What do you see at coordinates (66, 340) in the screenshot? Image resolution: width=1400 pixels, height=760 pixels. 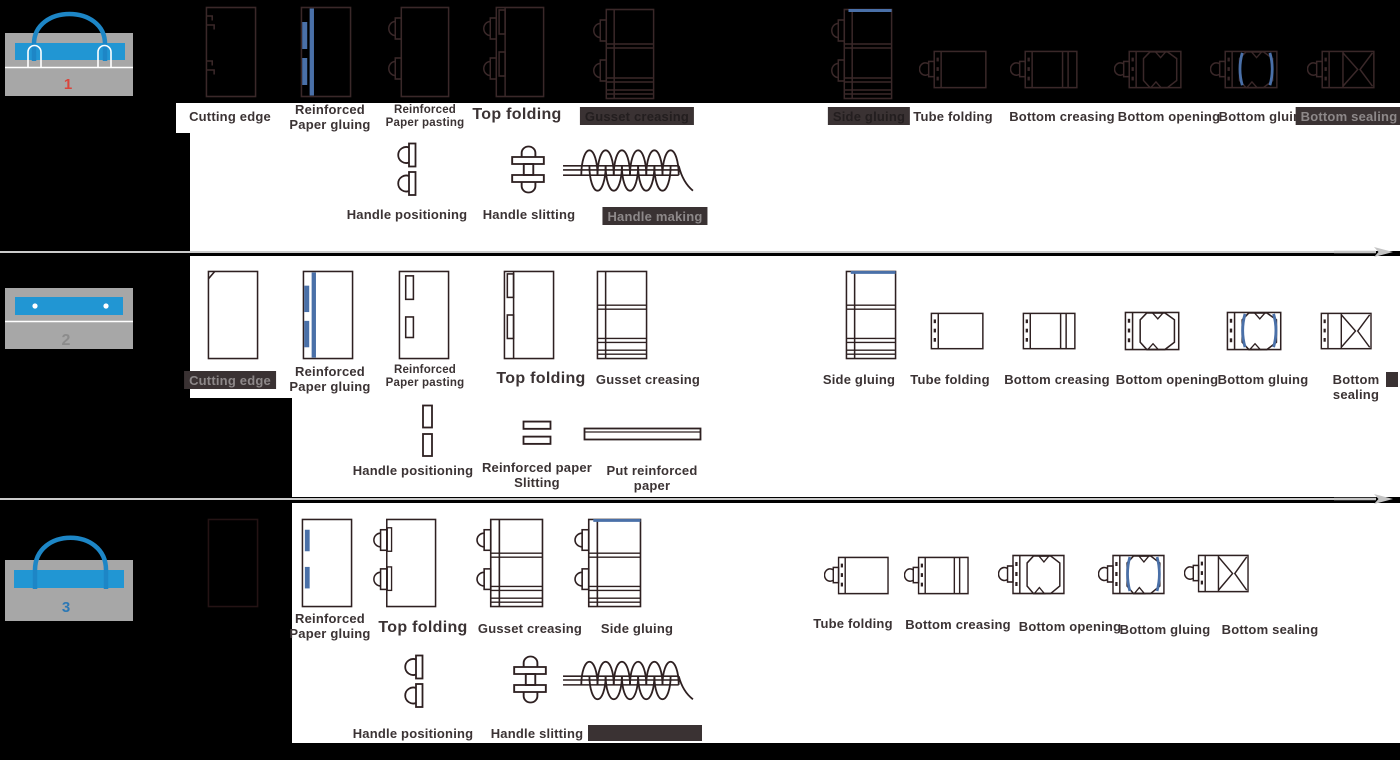 I see `bag-number: 2` at bounding box center [66, 340].